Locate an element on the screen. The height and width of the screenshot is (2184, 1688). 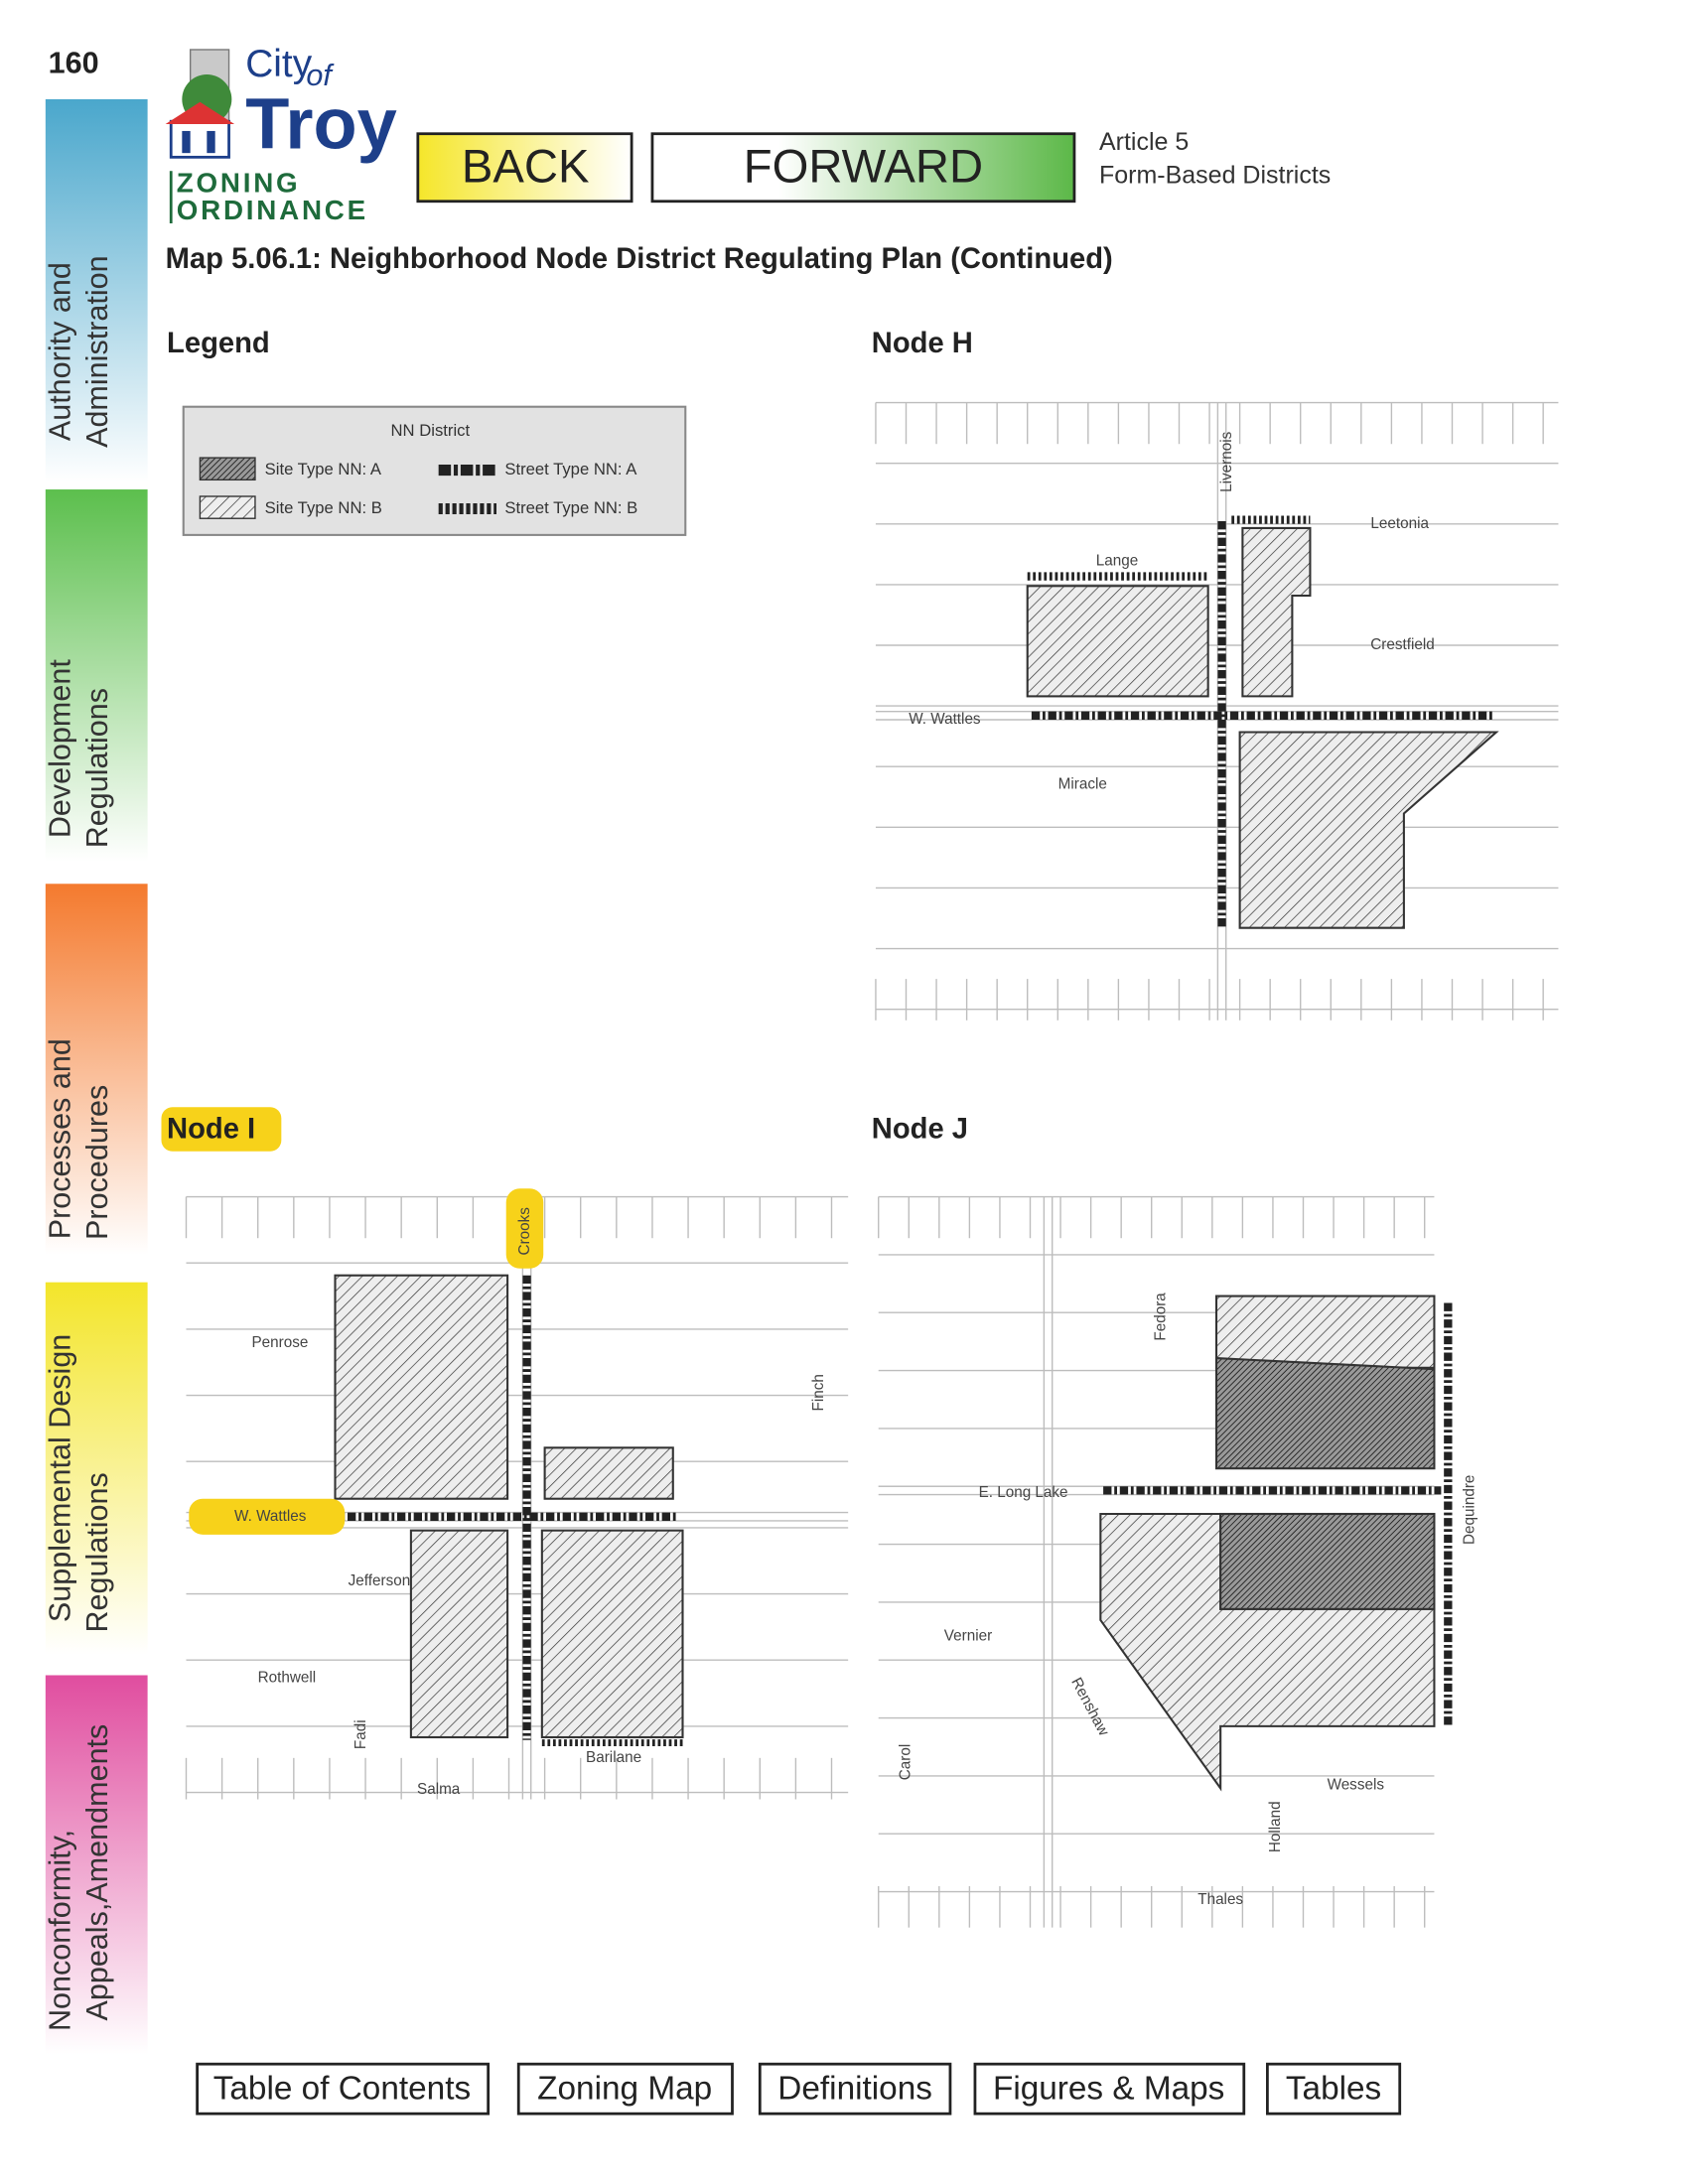
tab-label: Administration is located at coordinates (97, 351).